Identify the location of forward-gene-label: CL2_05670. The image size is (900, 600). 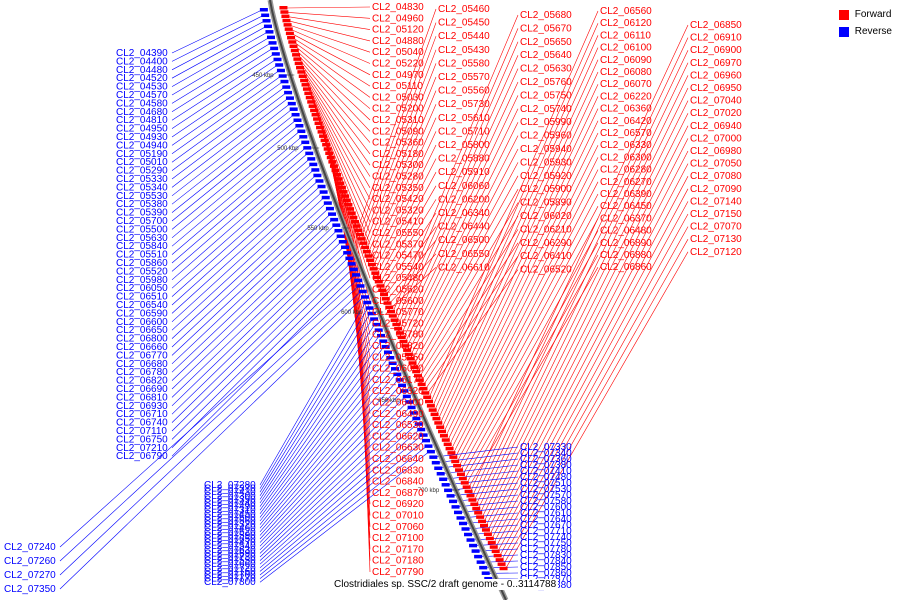
(546, 28).